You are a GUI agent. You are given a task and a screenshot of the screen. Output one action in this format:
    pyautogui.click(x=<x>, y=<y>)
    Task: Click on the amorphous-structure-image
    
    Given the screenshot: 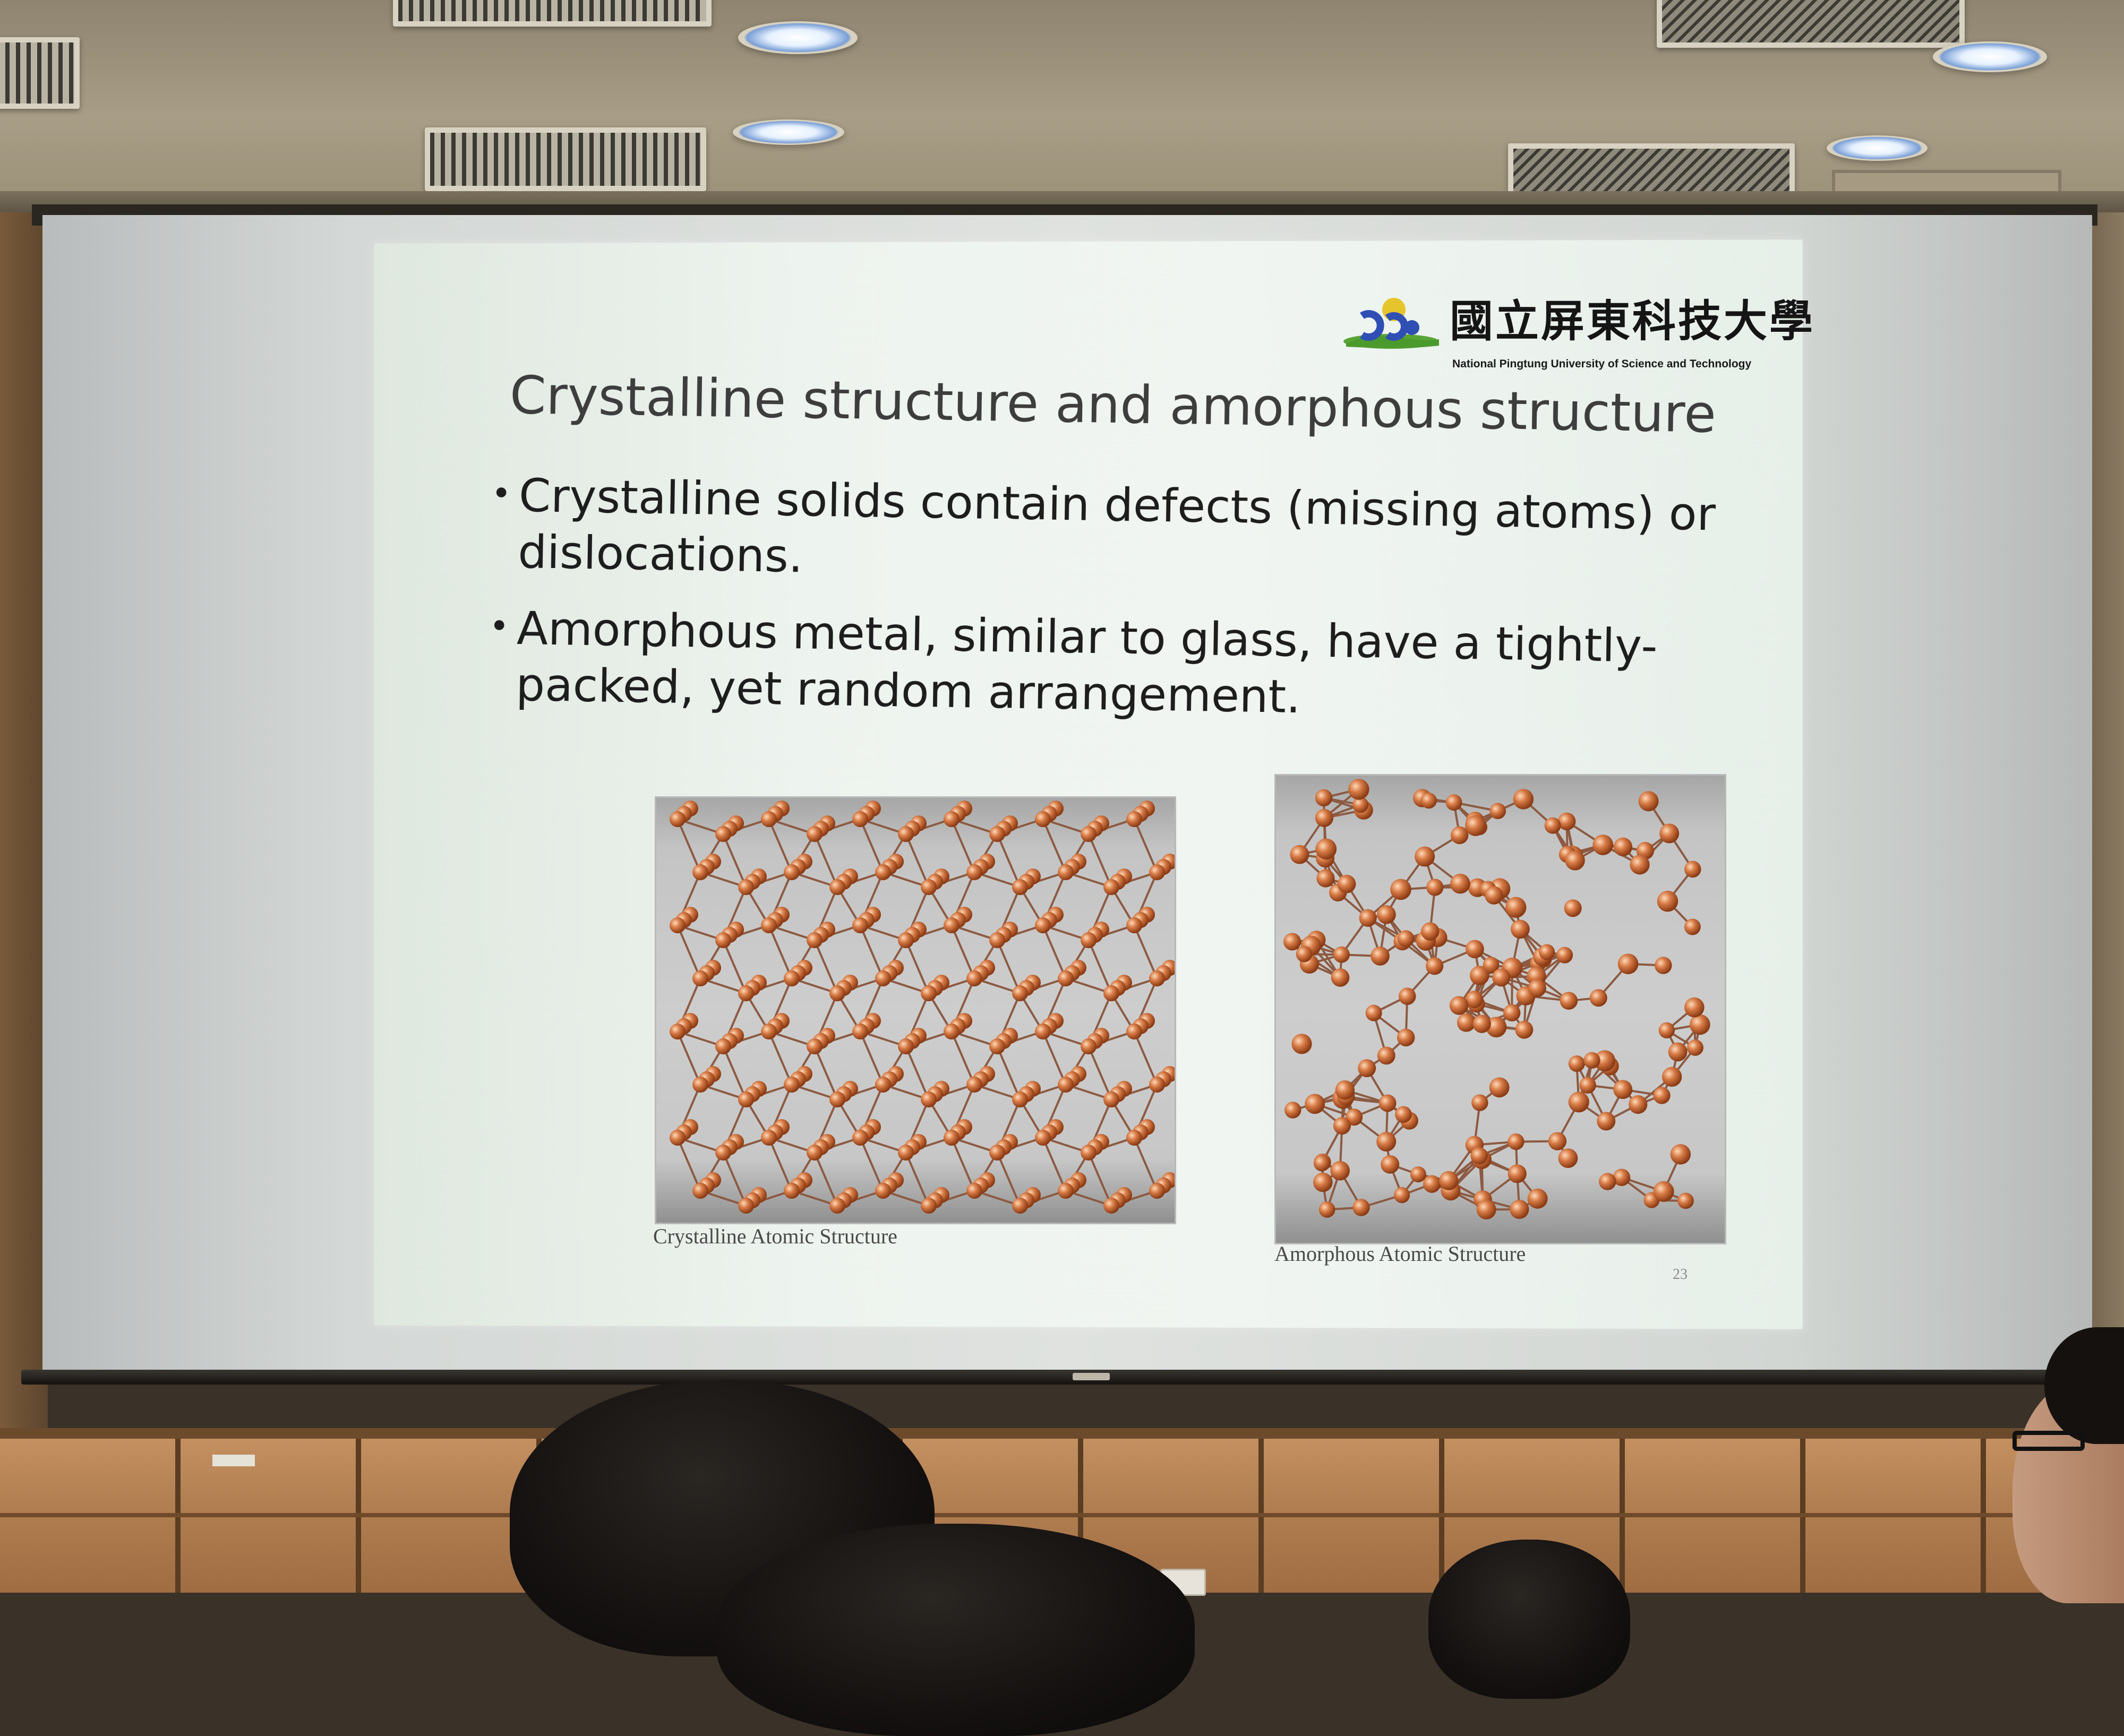 What is the action you would take?
    pyautogui.click(x=1500, y=1009)
    